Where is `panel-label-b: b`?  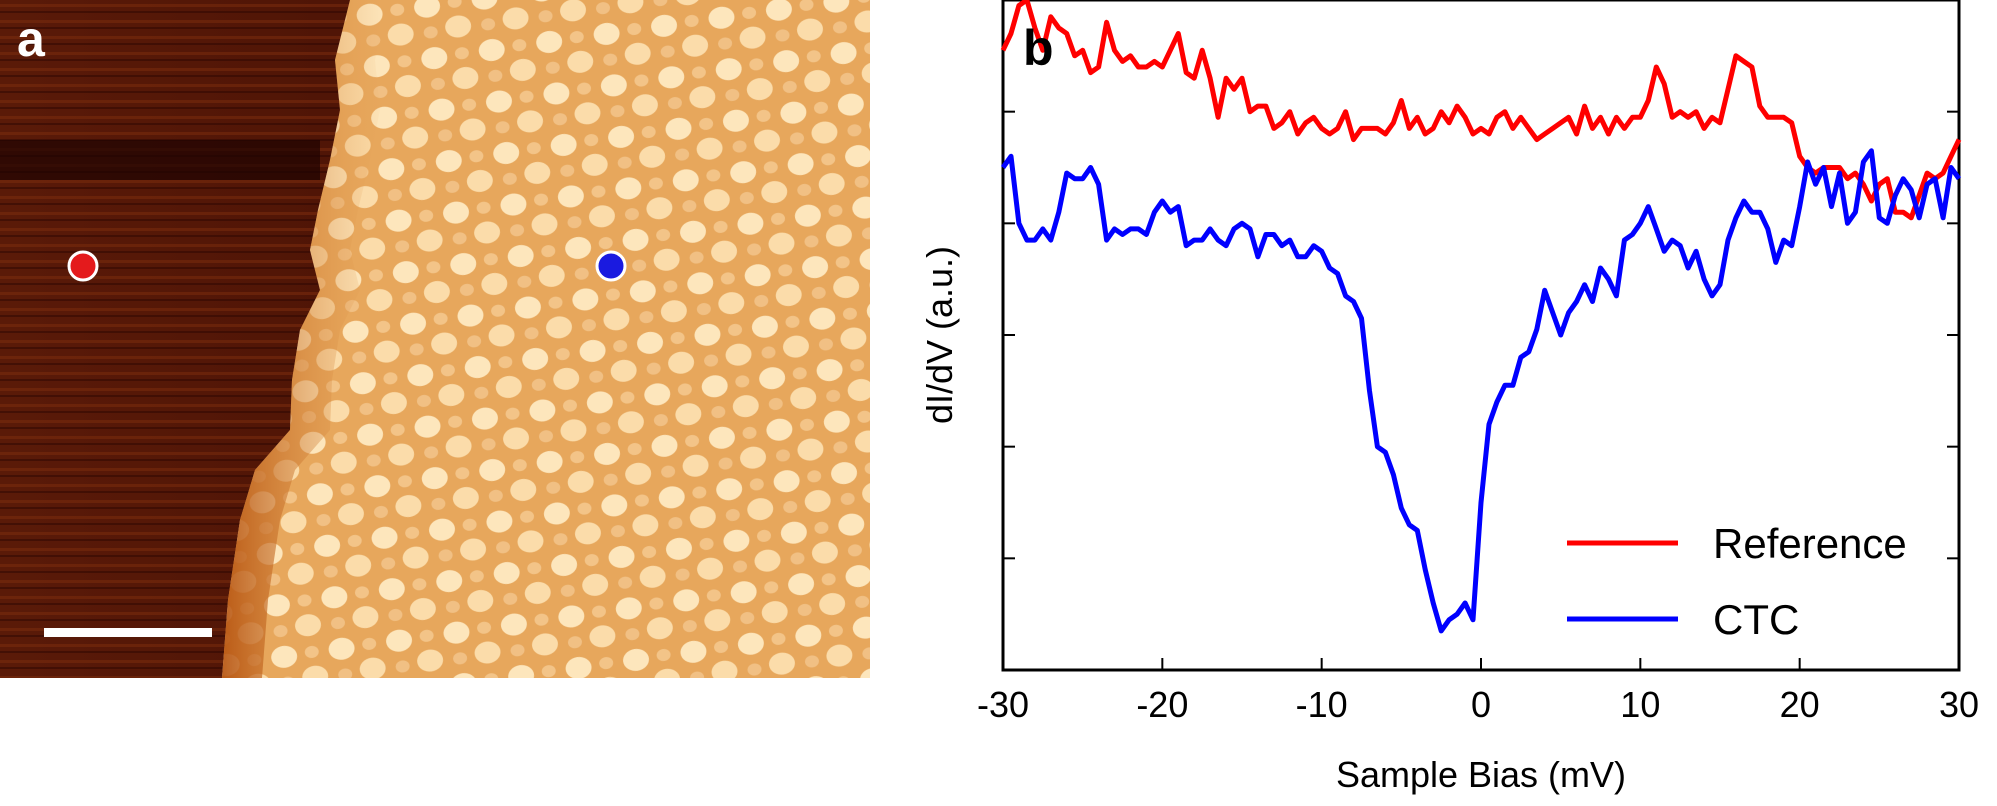 panel-label-b: b is located at coordinates (1038, 48).